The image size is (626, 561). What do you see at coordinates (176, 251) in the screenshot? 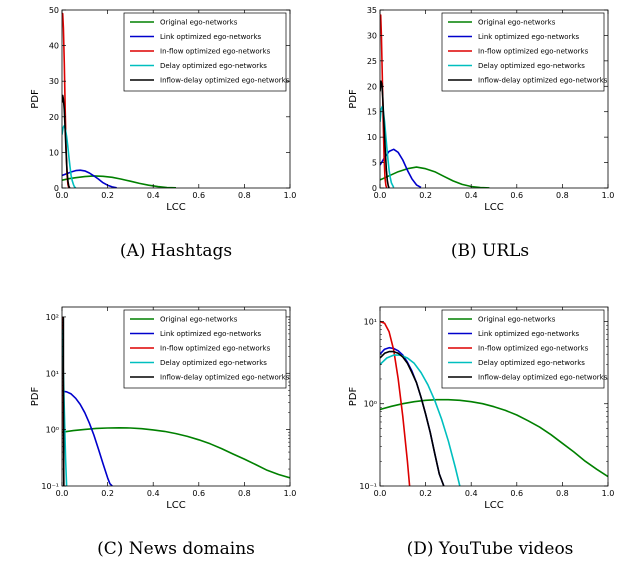
I see `panel-caption: (A) Hashtags` at bounding box center [176, 251].